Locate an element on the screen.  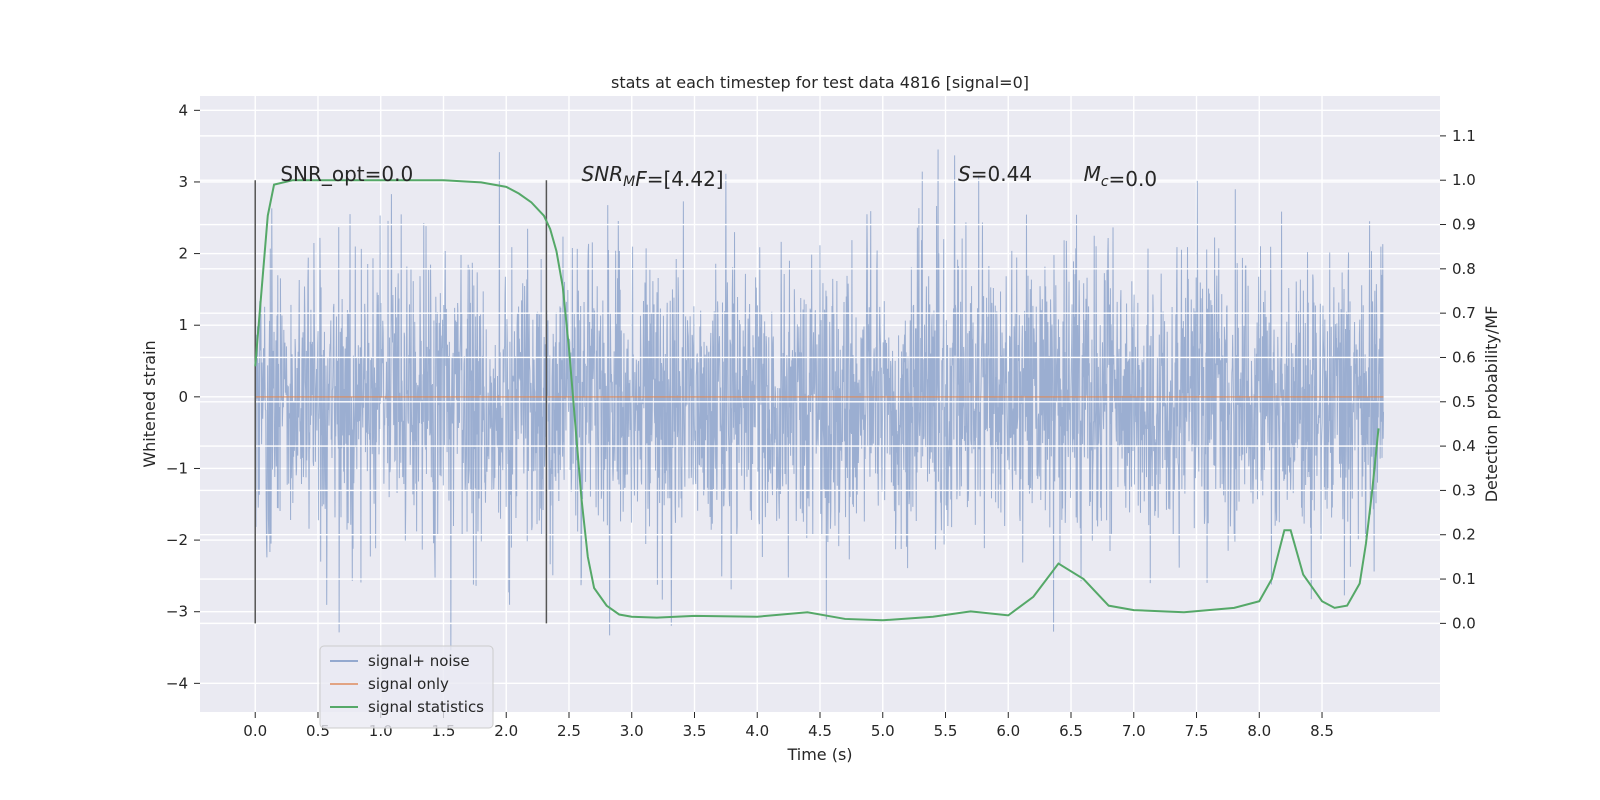
x-tick-label: 4.5 is located at coordinates (820, 731).